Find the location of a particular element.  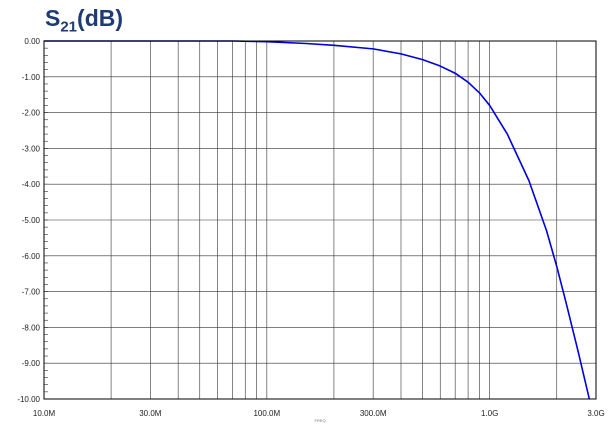

chart-title: S21(dB) is located at coordinates (84, 20).